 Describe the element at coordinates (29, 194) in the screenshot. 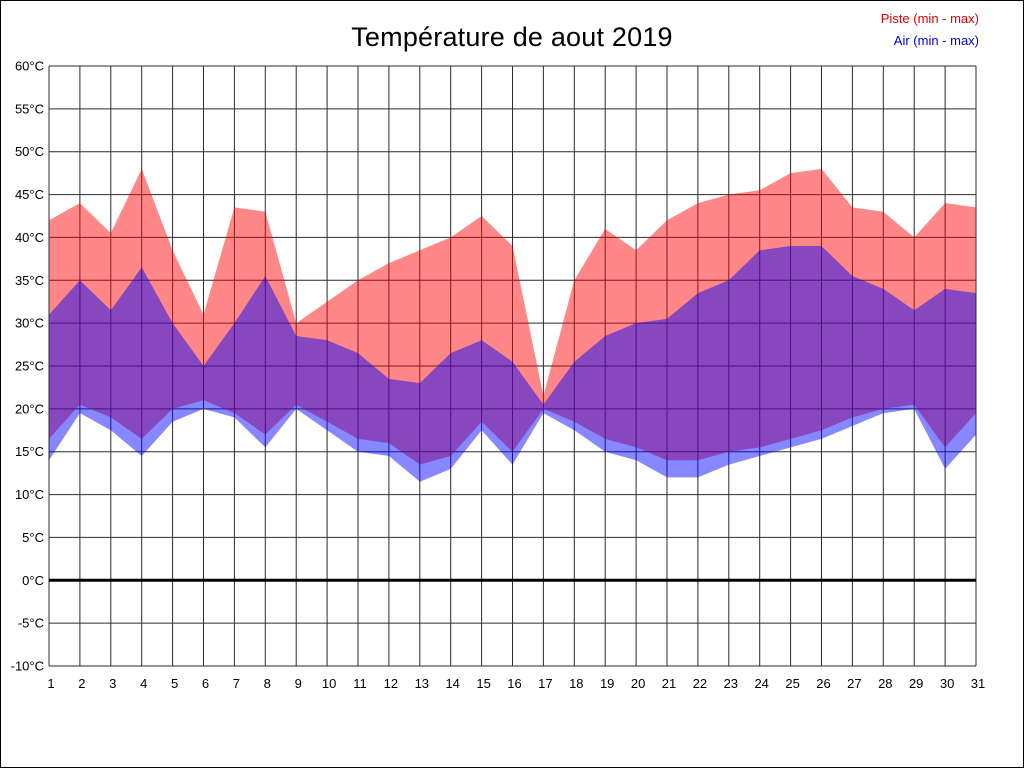

I see `y-tick-label: 45°C` at that location.